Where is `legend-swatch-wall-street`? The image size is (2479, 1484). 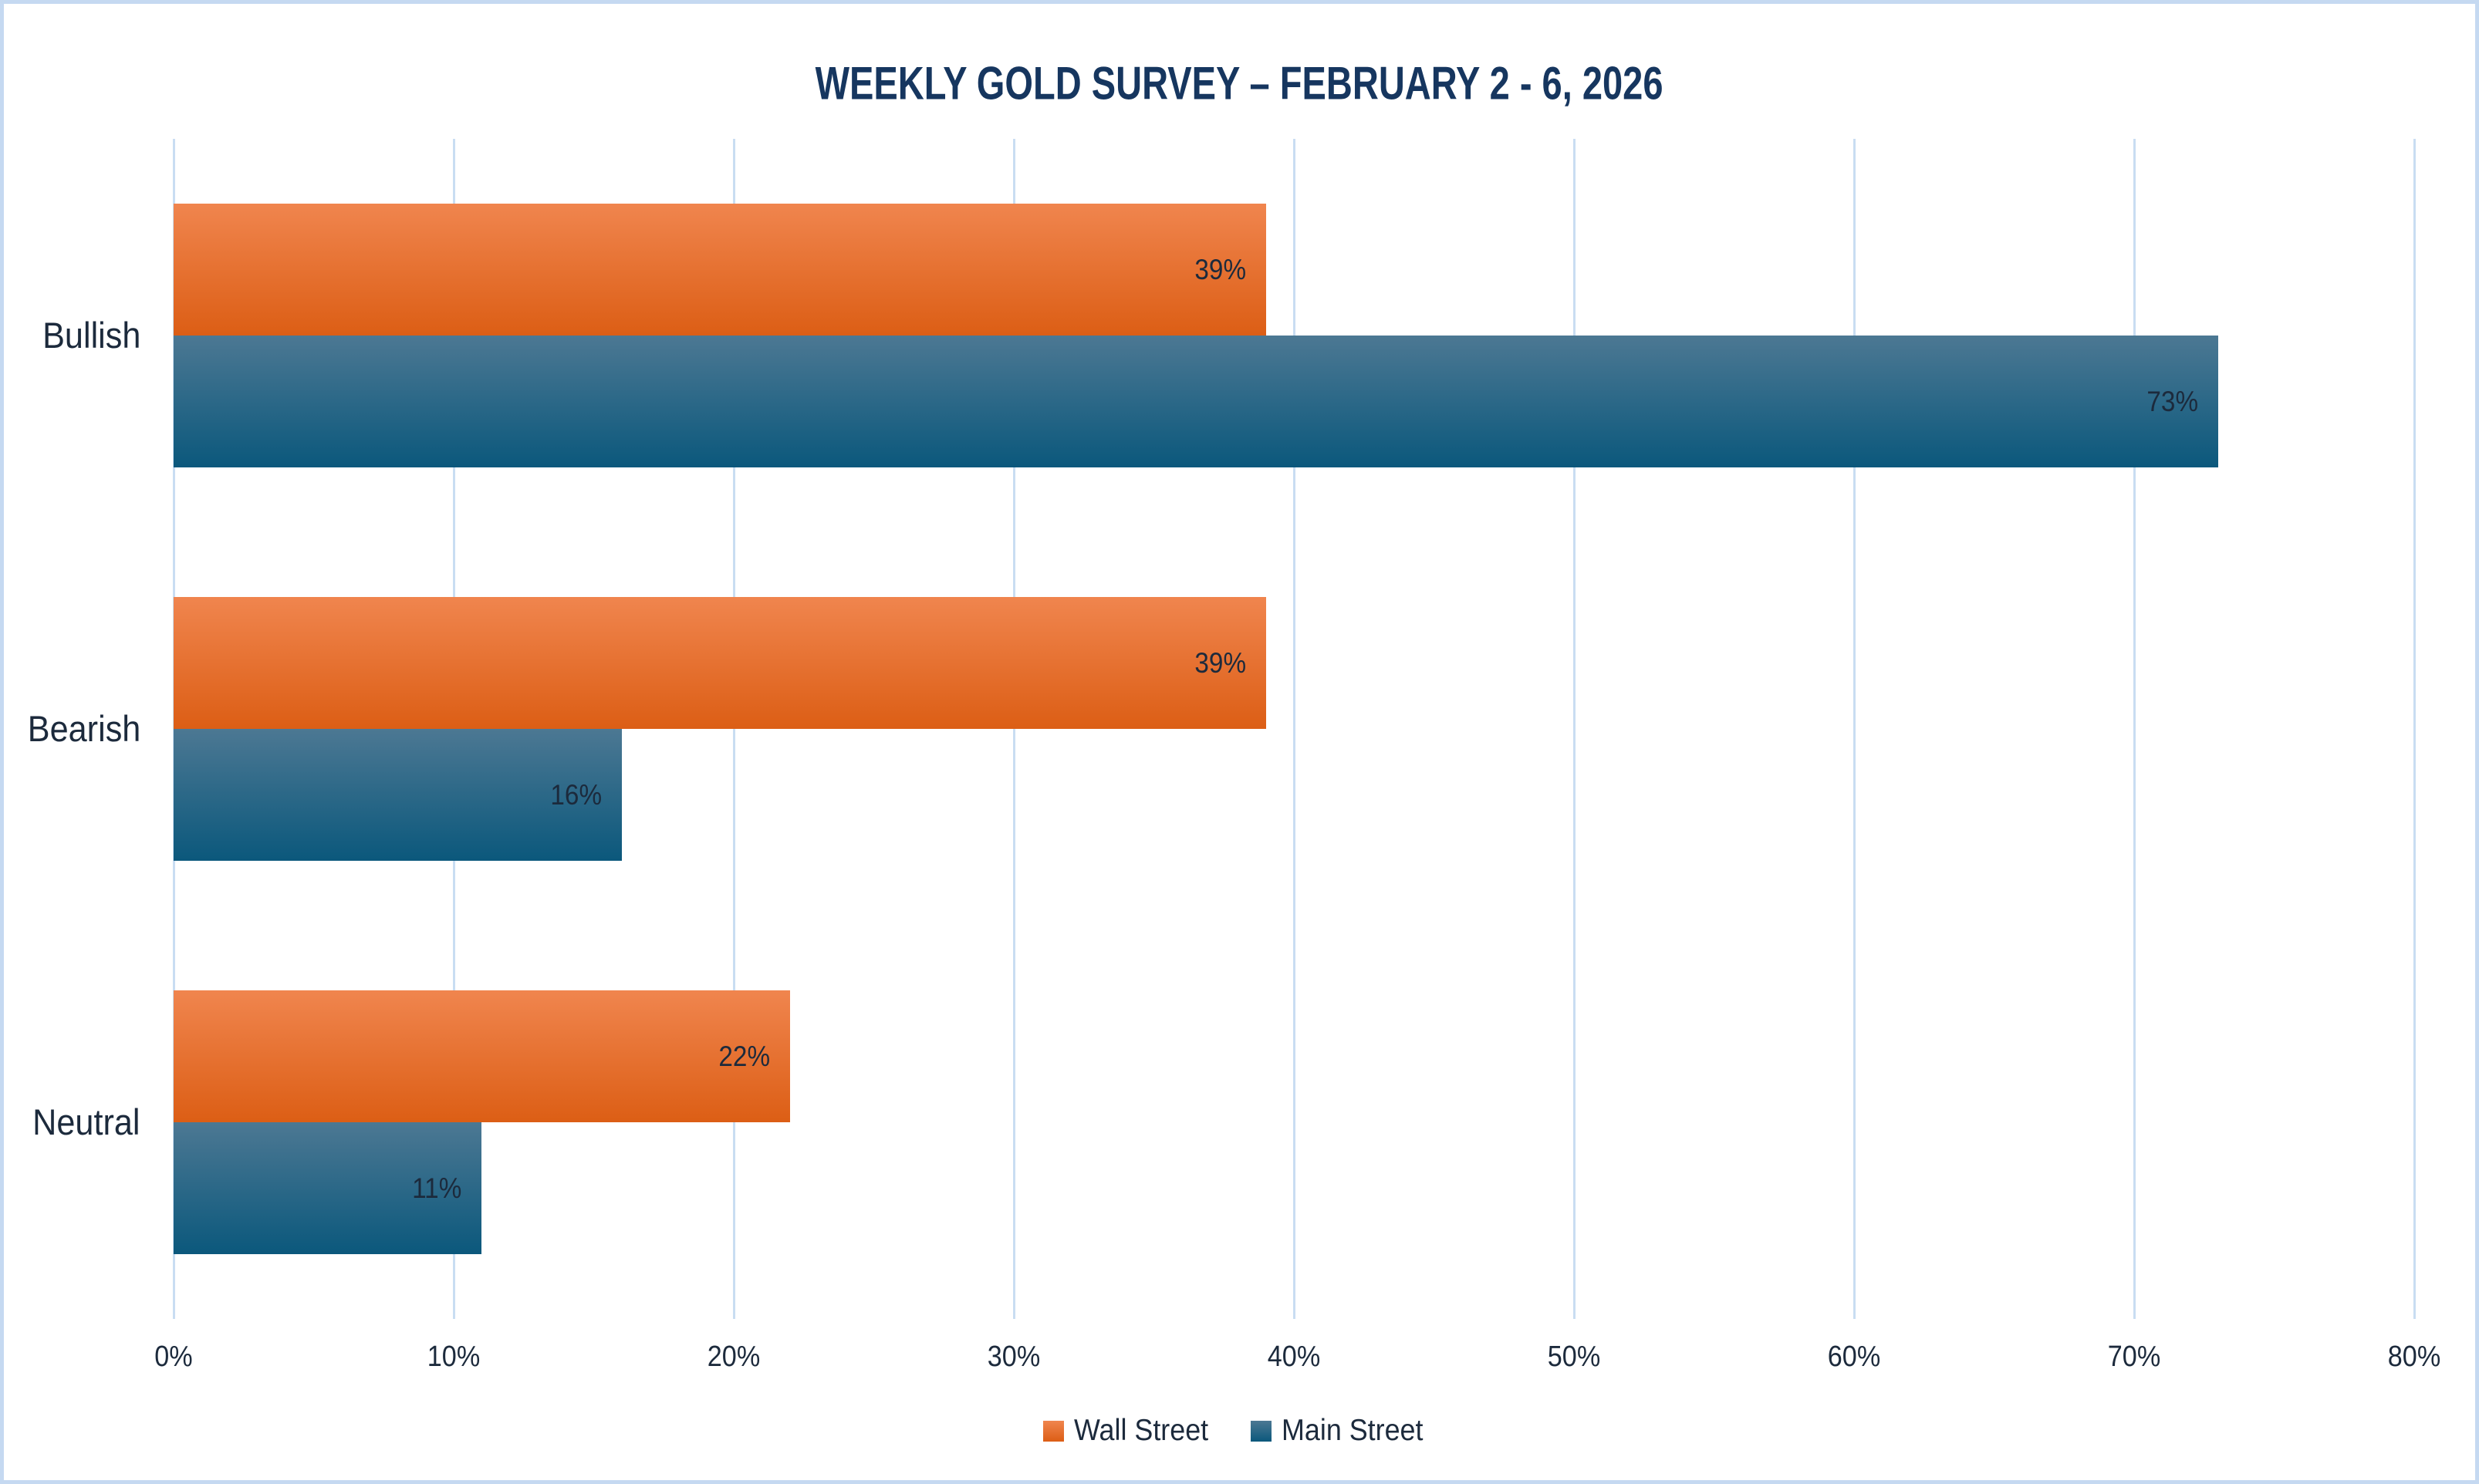 legend-swatch-wall-street is located at coordinates (1054, 1431).